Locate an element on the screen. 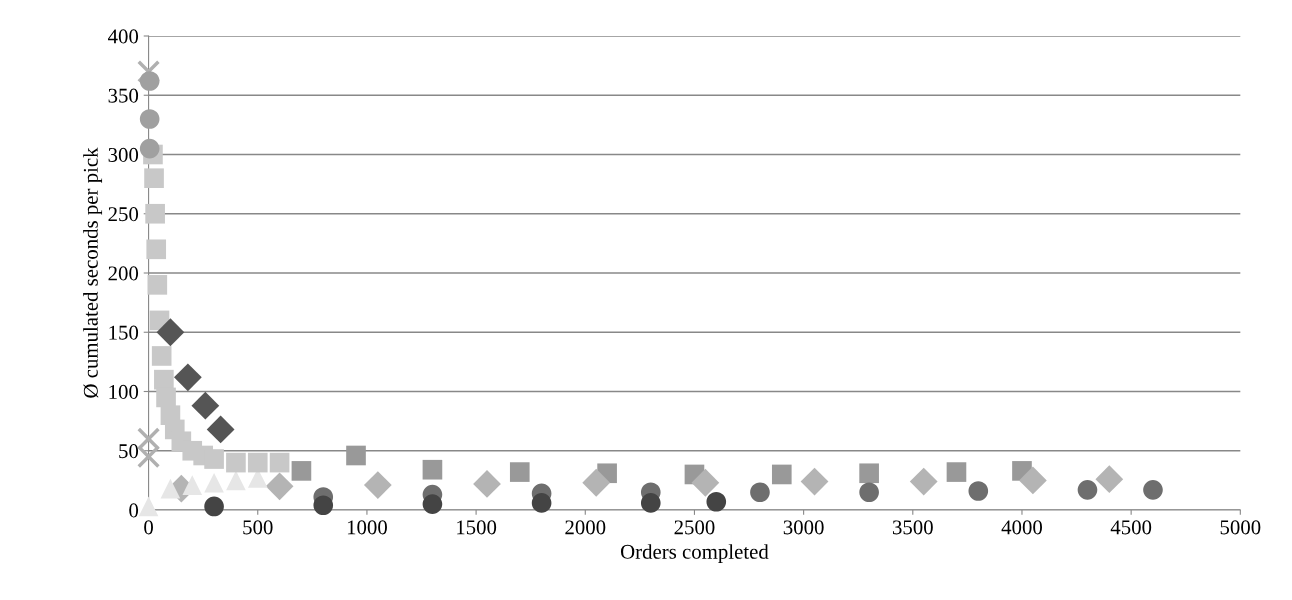 The image size is (1292, 600). x-tick-label: 1000 is located at coordinates (367, 527).